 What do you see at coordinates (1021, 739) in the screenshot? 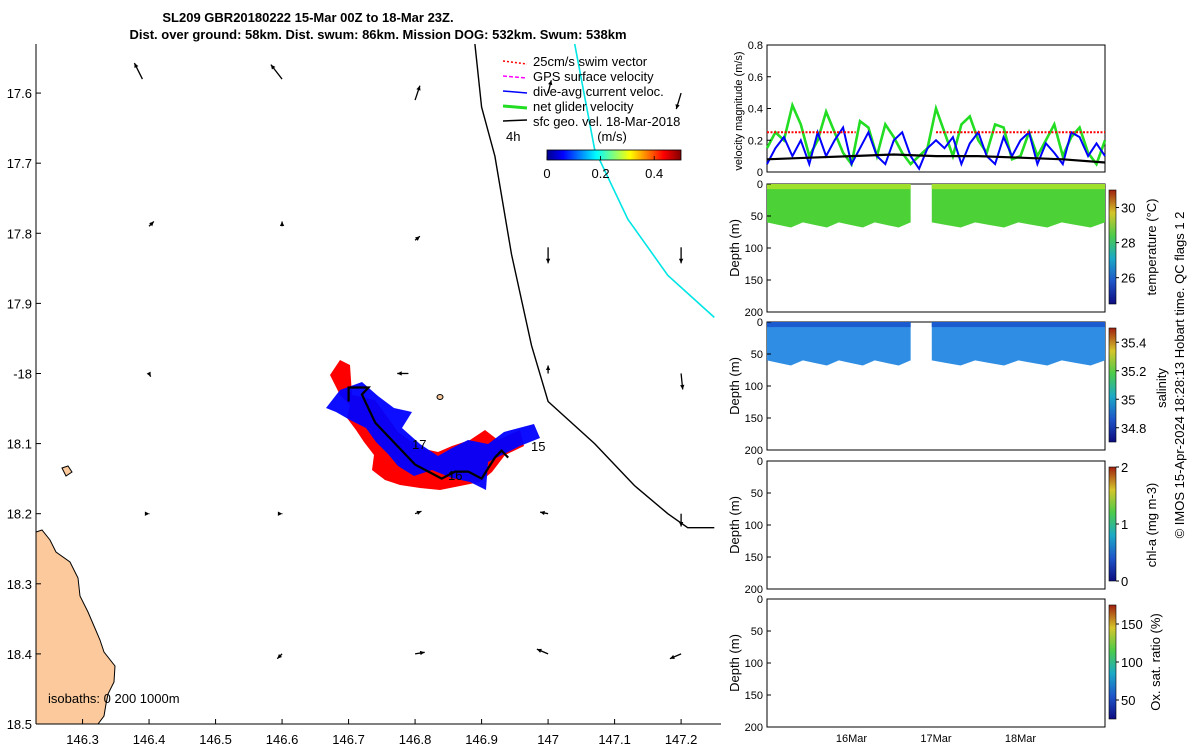
I see `time-tick-label: 18Mar` at bounding box center [1021, 739].